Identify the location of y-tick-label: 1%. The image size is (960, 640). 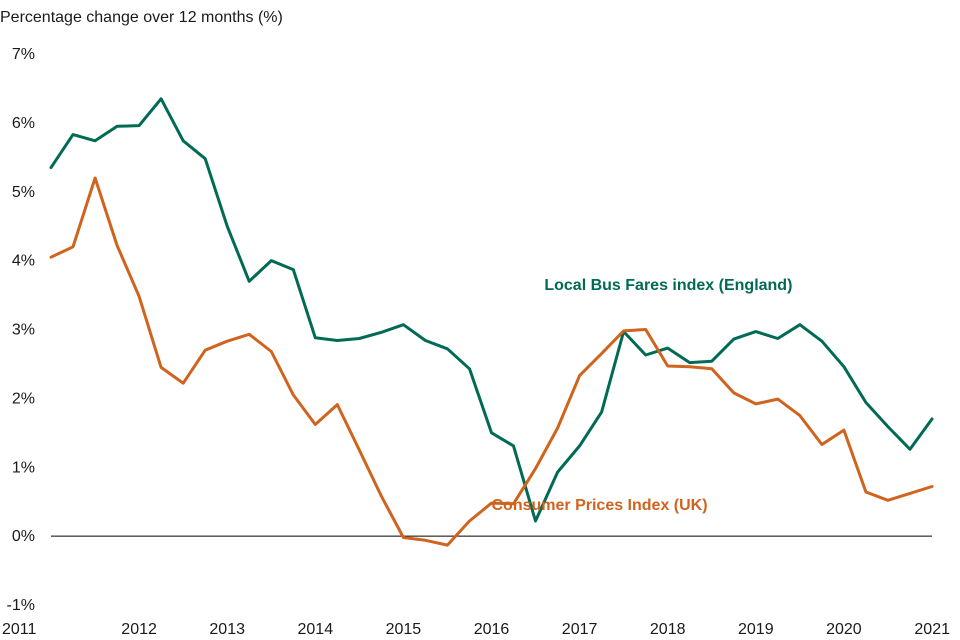
(23, 467).